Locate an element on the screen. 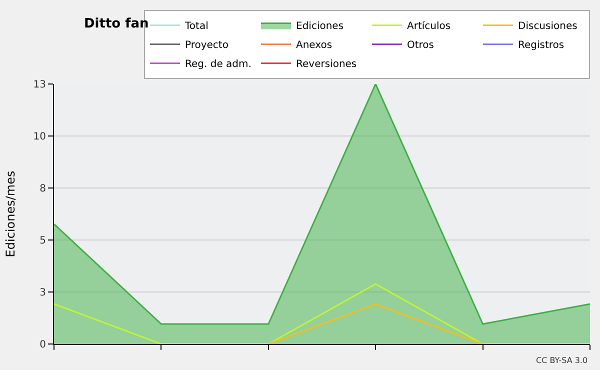  y-tick-label: 10 is located at coordinates (39, 137).